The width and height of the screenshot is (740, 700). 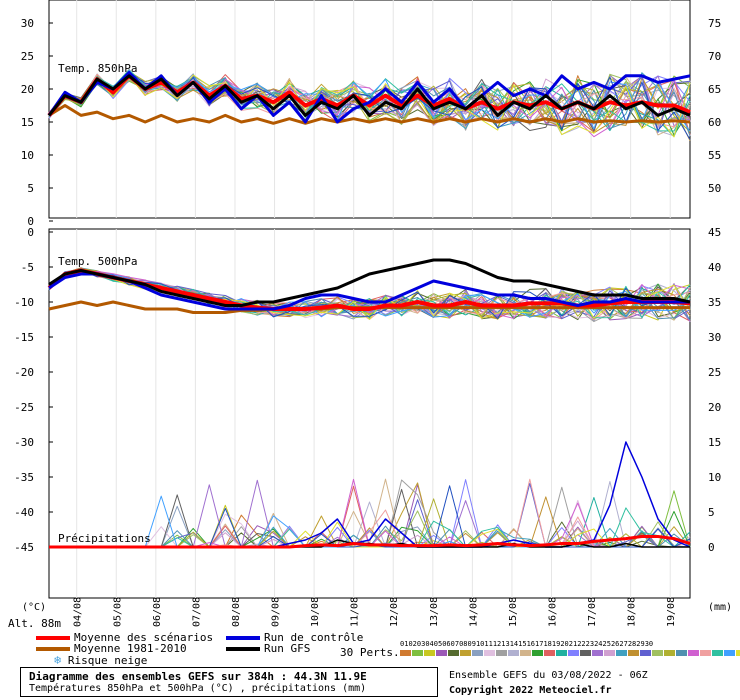 I want to click on y-tick-label-500: -25, so click(x=24, y=407).